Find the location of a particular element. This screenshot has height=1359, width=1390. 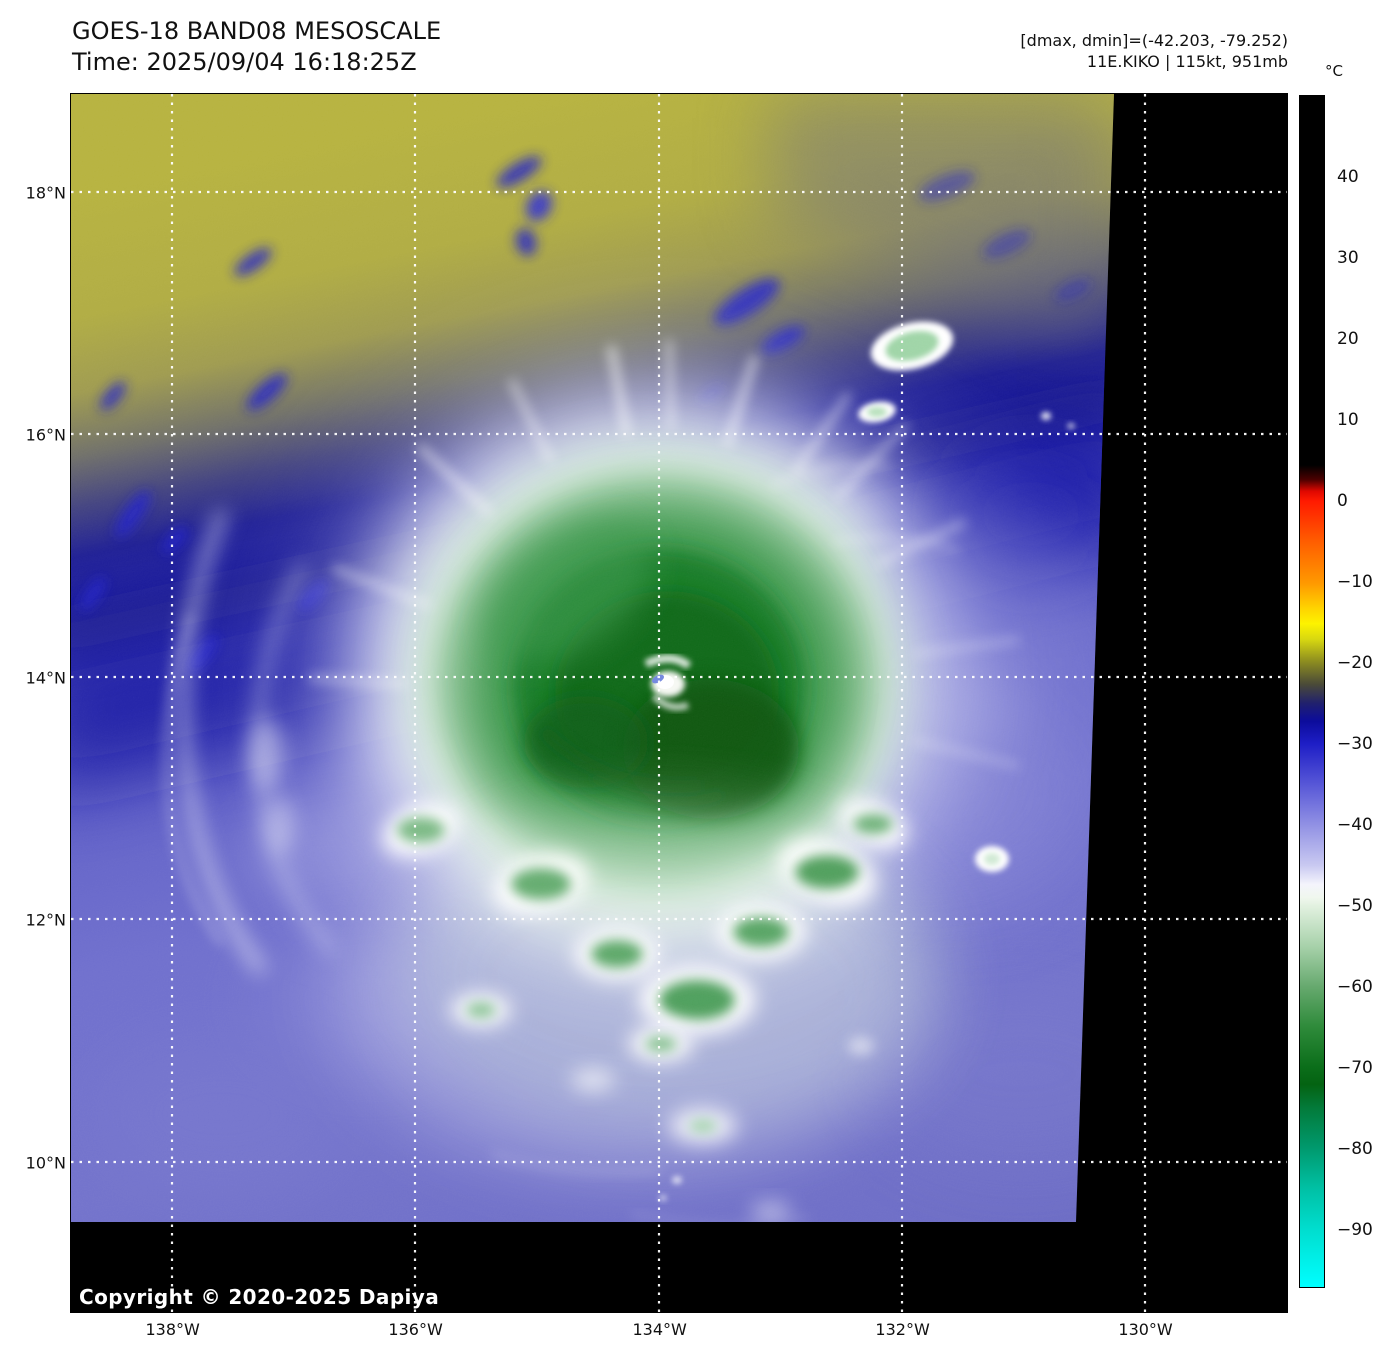

colorbar-tick-label: 30 is located at coordinates (1348, 258).